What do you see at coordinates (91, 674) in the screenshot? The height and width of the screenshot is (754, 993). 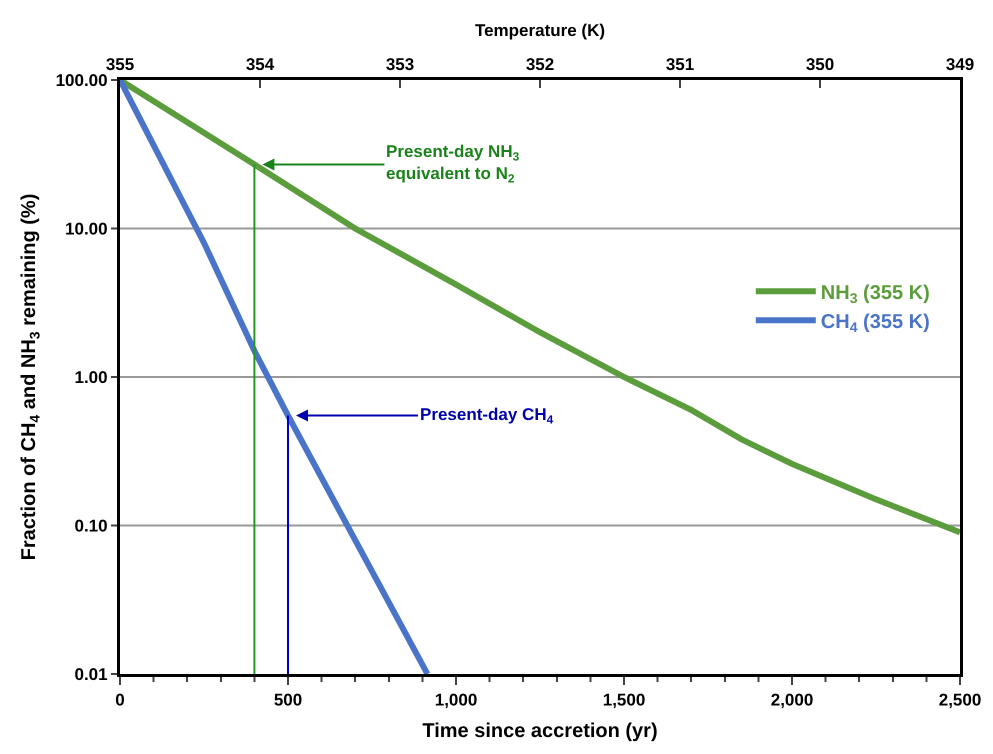 I see `y-tick-label: 0.01` at bounding box center [91, 674].